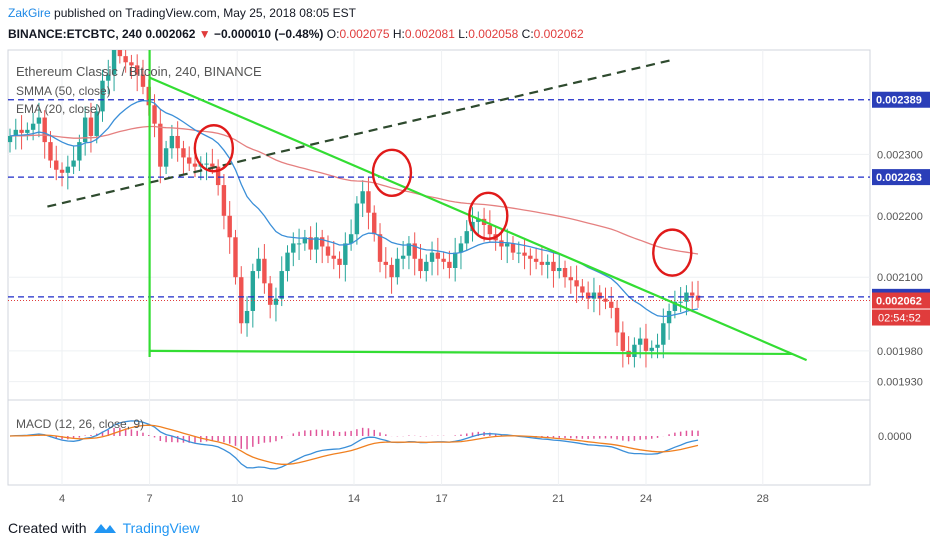  Describe the element at coordinates (170, 34) in the screenshot. I see `last-price: 0.002062` at that location.